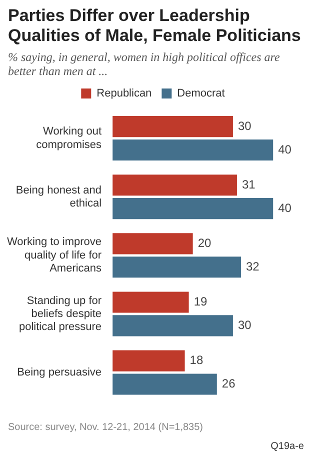 The image size is (312, 472). Describe the element at coordinates (69, 138) in the screenshot. I see `y-tick-label: Working out compromises` at that location.